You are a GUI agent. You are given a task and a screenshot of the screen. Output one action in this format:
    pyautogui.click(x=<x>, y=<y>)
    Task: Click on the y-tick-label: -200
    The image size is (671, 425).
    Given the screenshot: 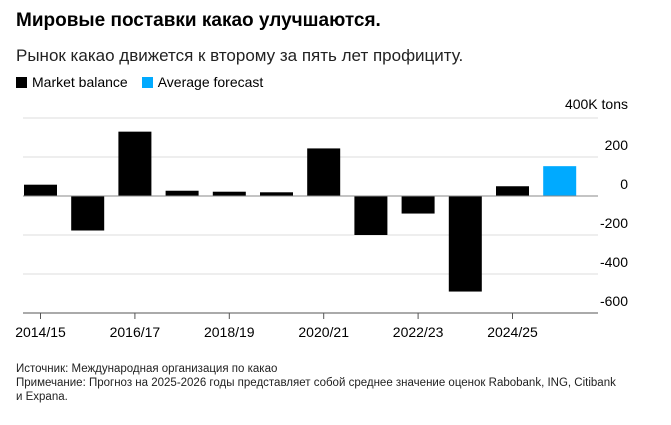 What is the action you would take?
    pyautogui.click(x=614, y=223)
    